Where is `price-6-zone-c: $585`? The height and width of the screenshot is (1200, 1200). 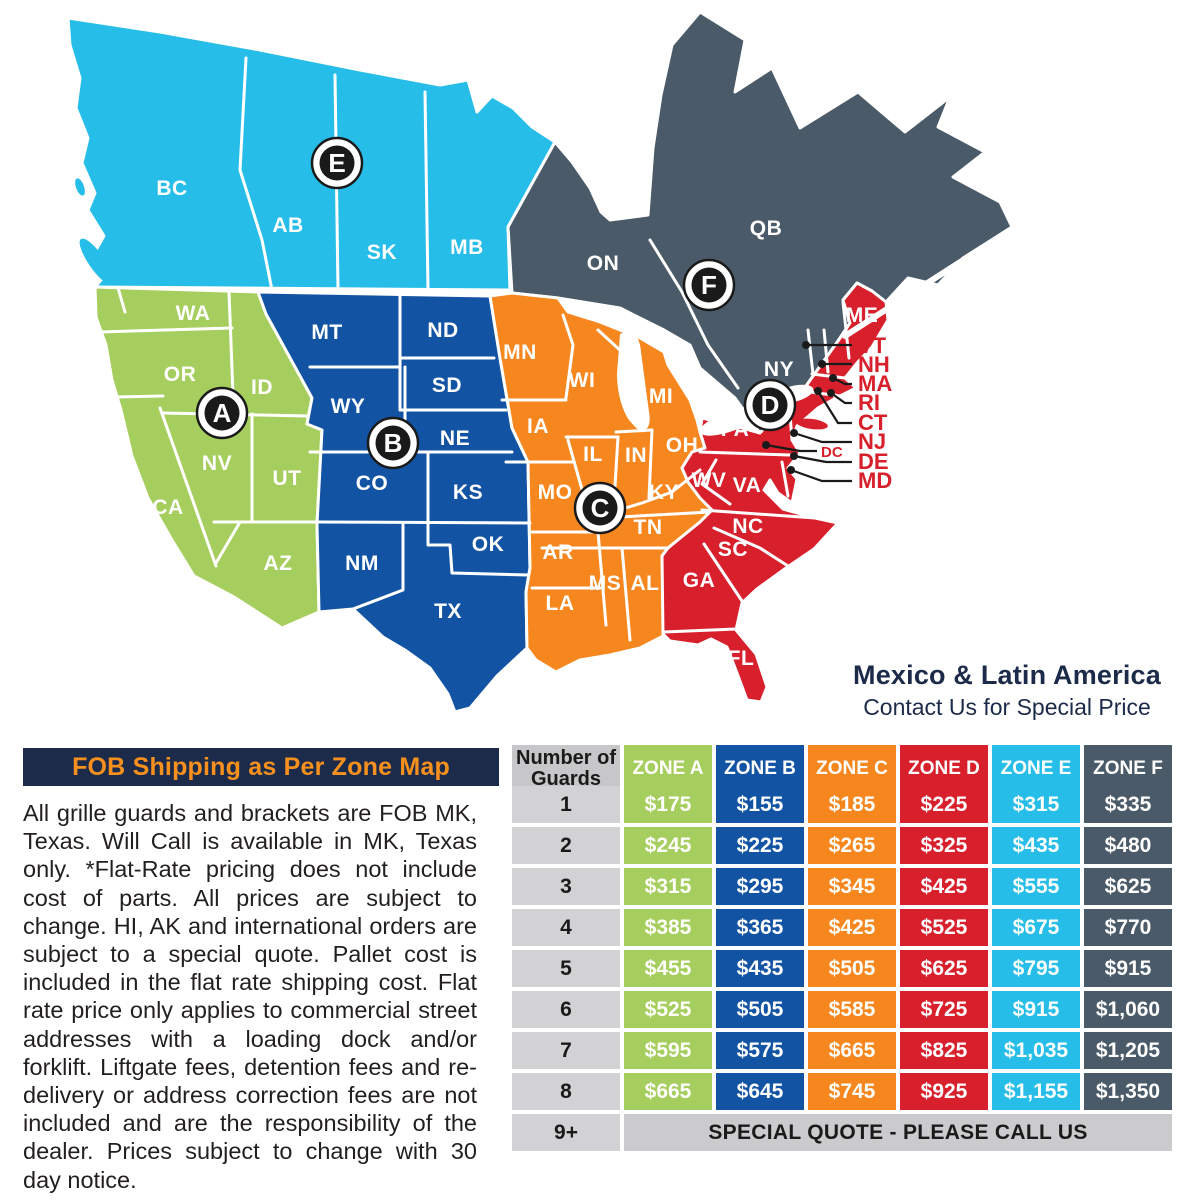
price-6-zone-c: $585 is located at coordinates (852, 1009).